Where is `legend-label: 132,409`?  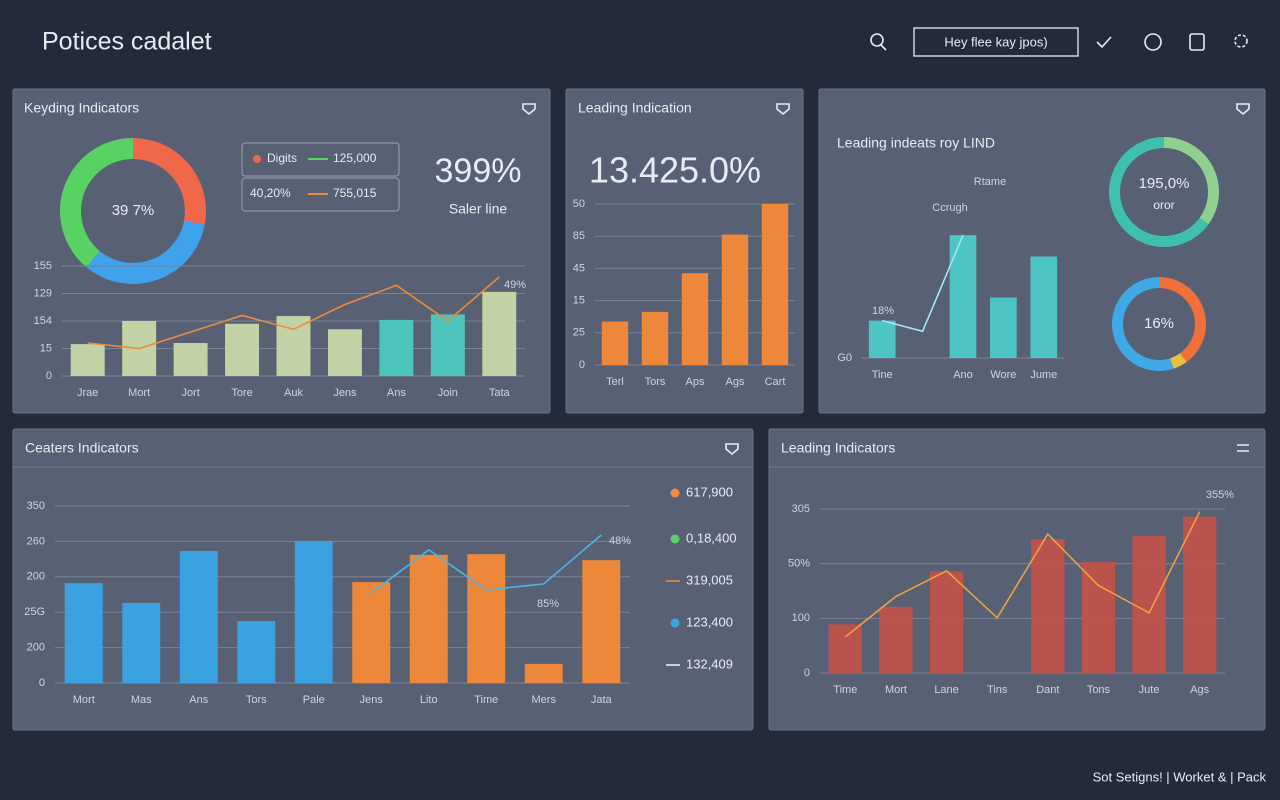 legend-label: 132,409 is located at coordinates (709, 663).